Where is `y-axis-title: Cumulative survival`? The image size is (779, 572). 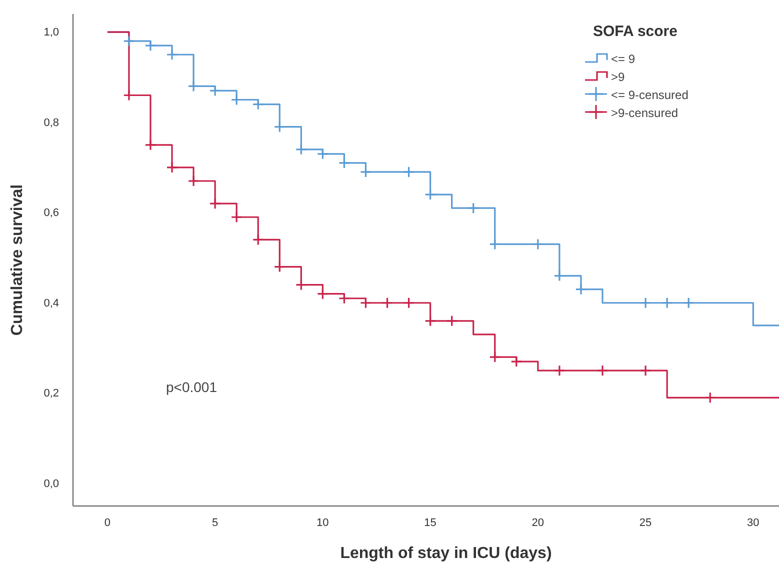
y-axis-title: Cumulative survival is located at coordinates (17, 260).